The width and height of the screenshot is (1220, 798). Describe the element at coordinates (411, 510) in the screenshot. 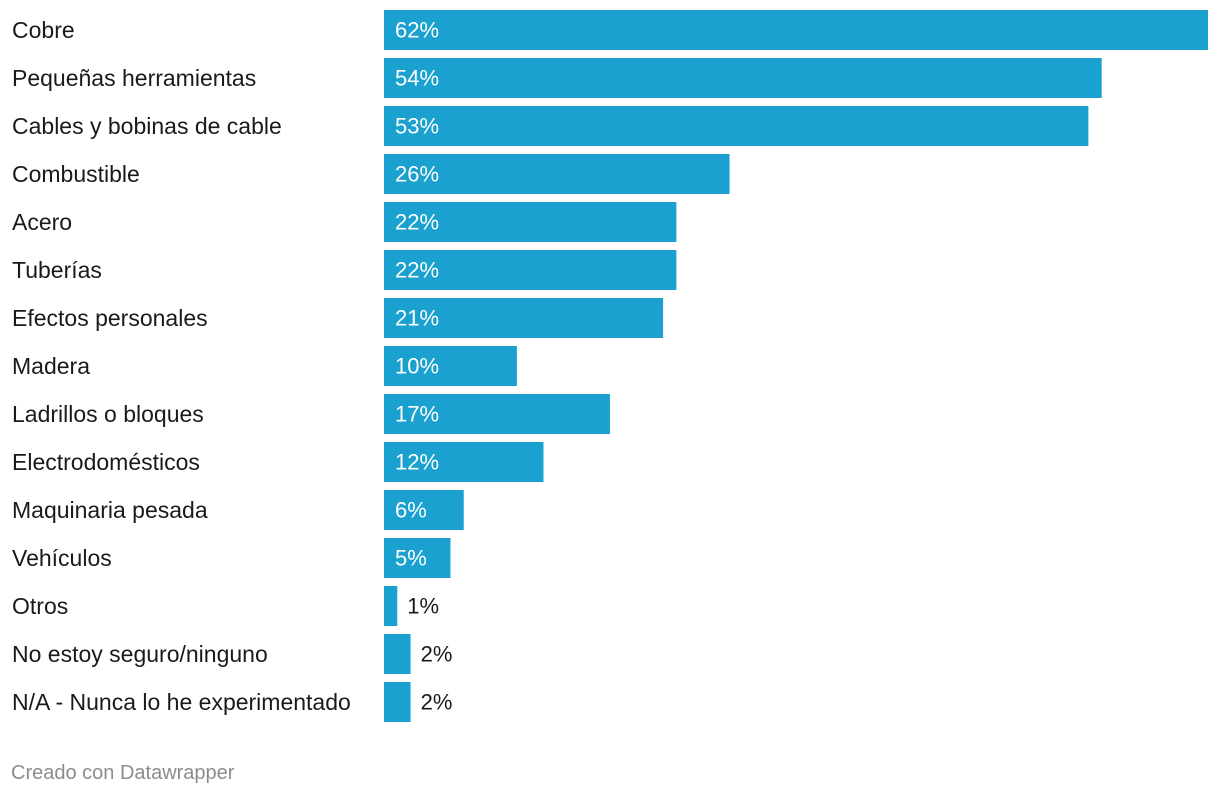

I see `value-label: 6%` at that location.